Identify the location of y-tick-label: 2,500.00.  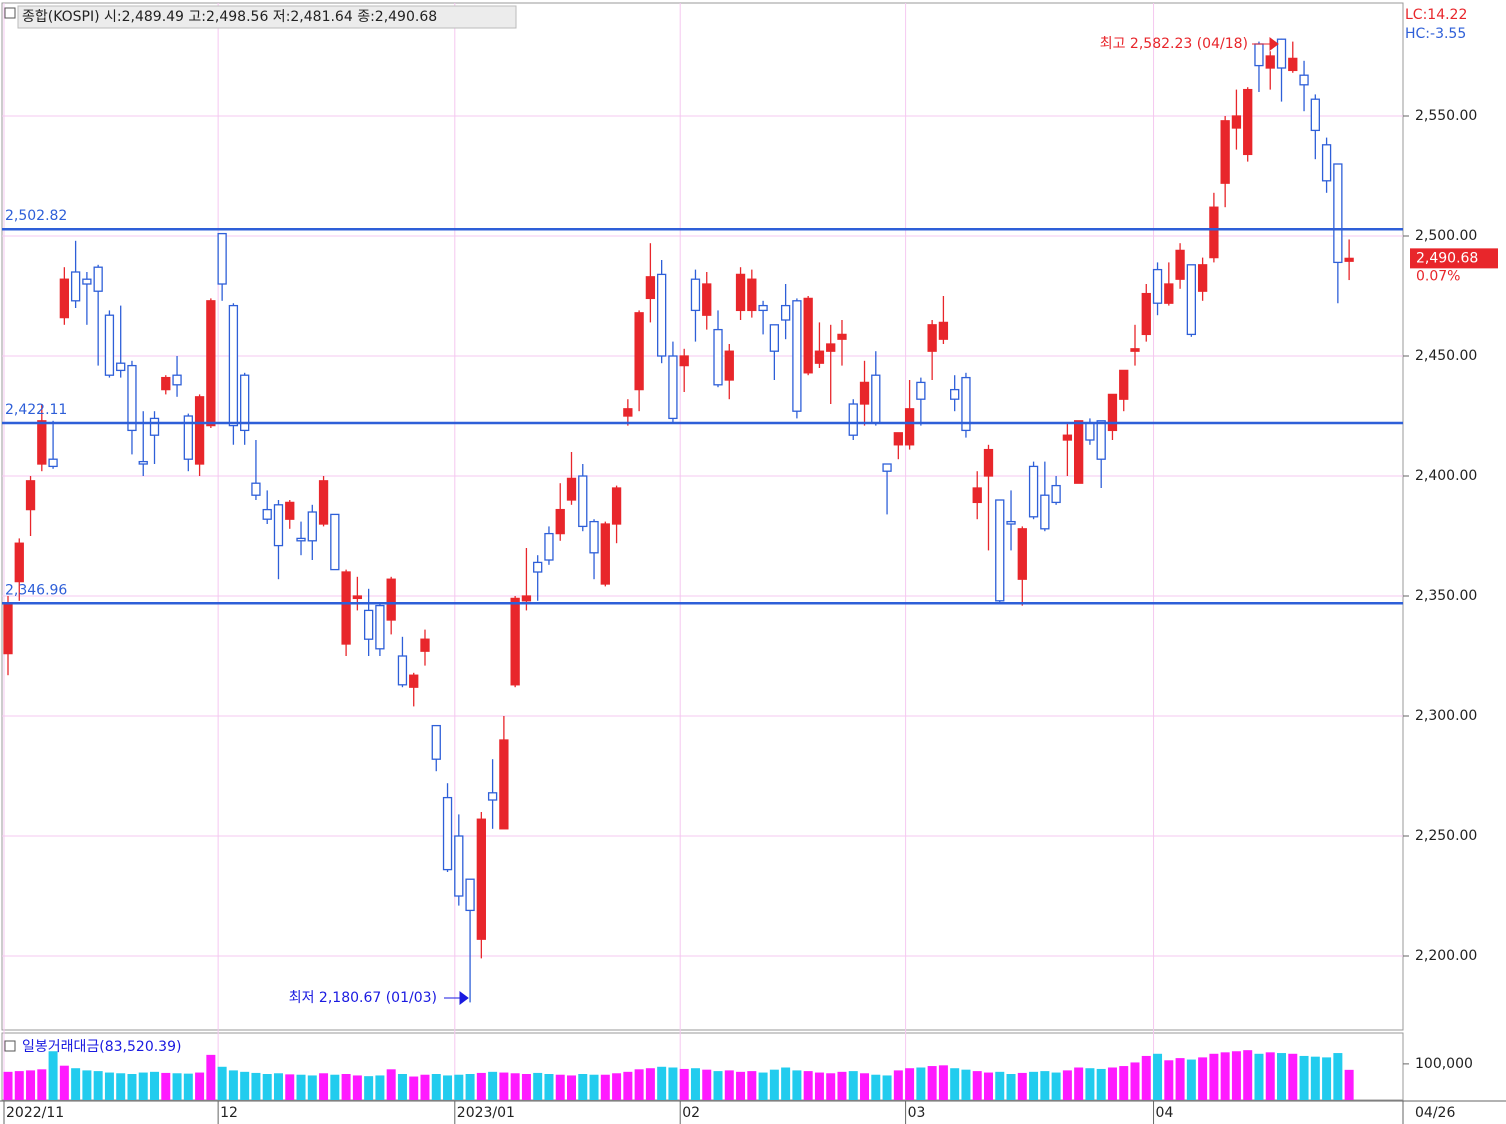
(1446, 236).